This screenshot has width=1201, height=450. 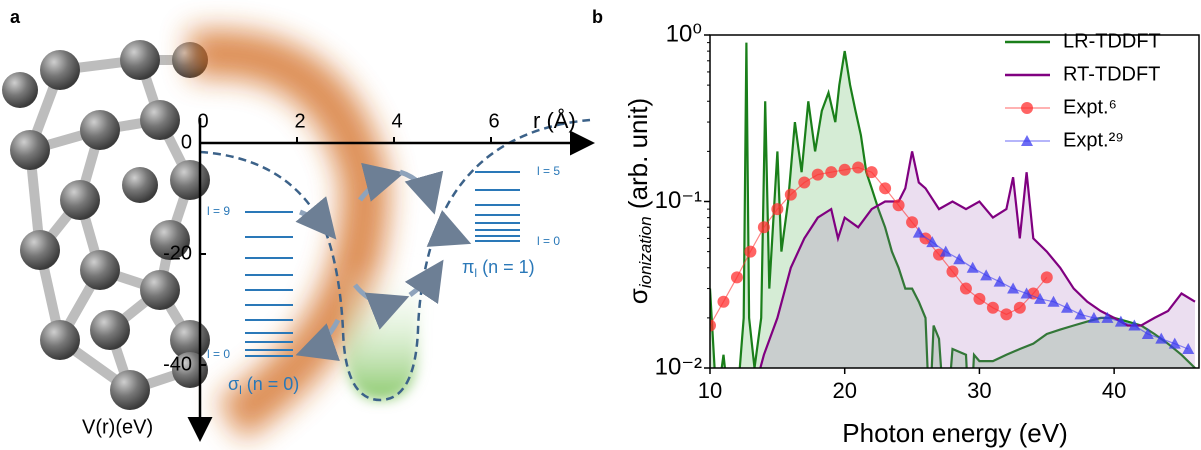 I want to click on x-tick-label: 0, so click(x=202, y=121).